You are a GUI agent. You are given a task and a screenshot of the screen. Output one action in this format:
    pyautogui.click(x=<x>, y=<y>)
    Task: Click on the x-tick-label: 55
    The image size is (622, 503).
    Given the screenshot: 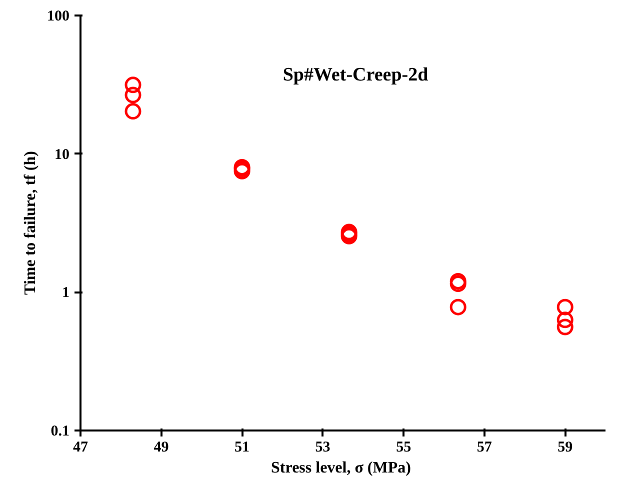 What is the action you would take?
    pyautogui.click(x=404, y=448)
    